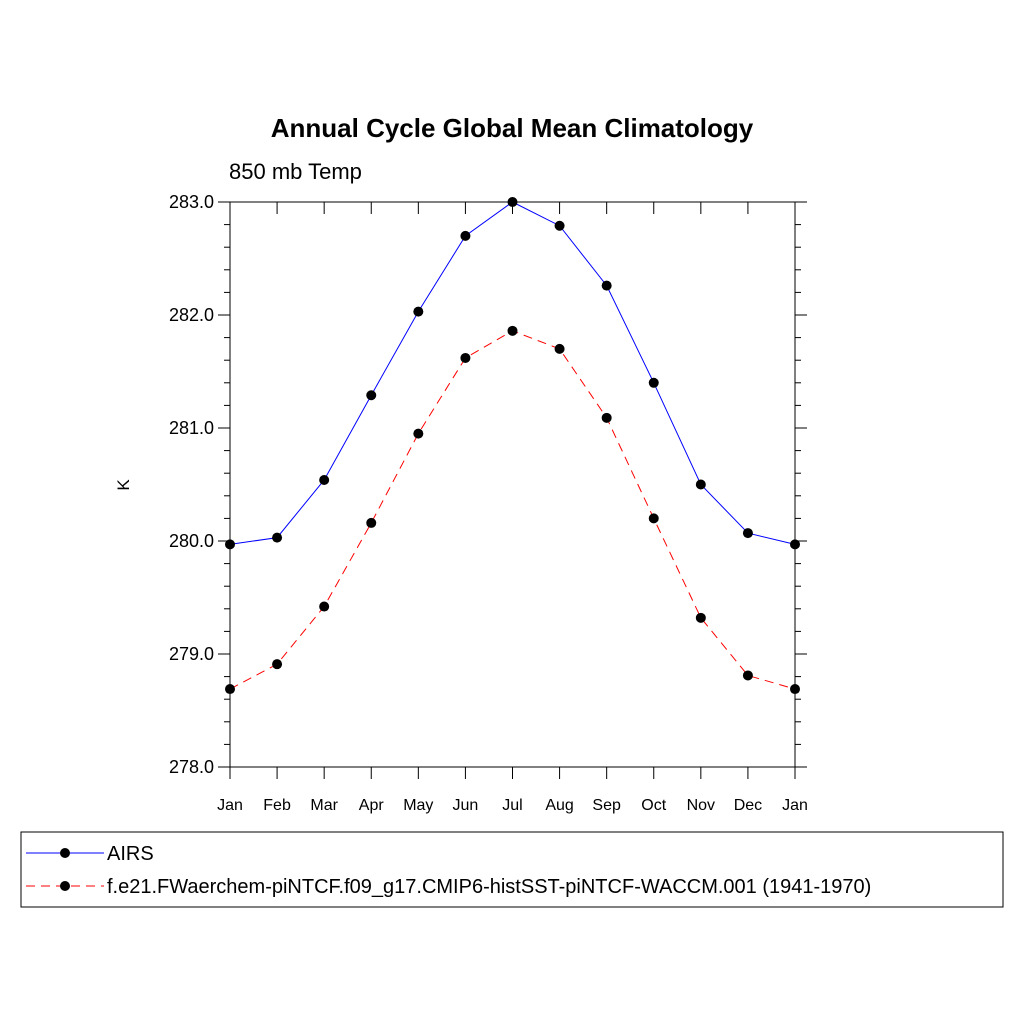 The height and width of the screenshot is (1024, 1024). I want to click on x-tick-label: Mar, so click(324, 805).